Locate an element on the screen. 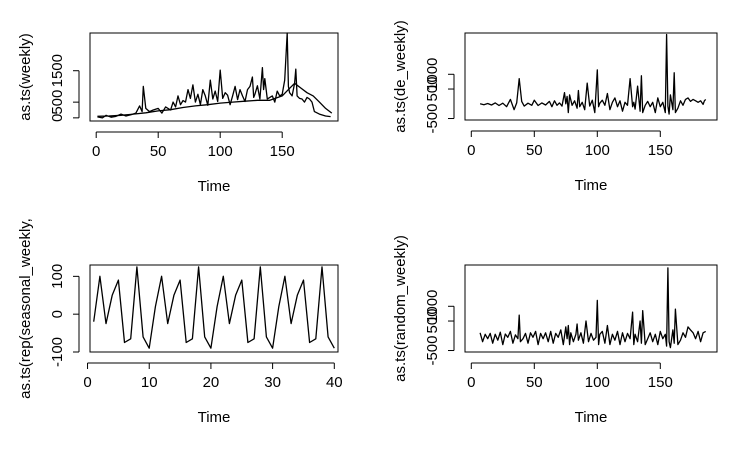 The width and height of the screenshot is (750, 455). y-axis-title: as.ts(weekly) is located at coordinates (25, 77).